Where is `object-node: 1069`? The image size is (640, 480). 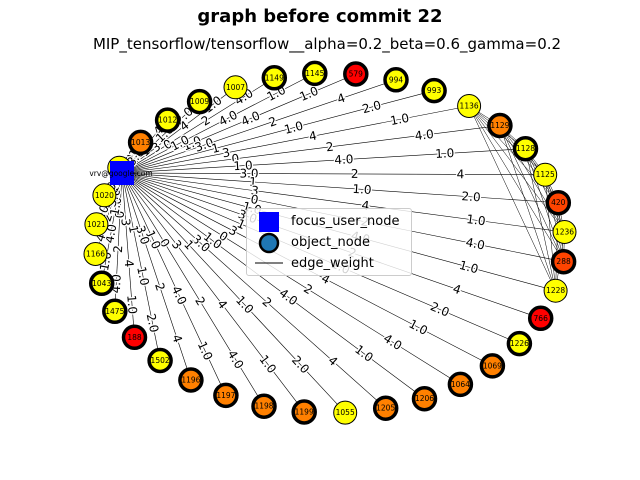 object-node: 1069 is located at coordinates (492, 366).